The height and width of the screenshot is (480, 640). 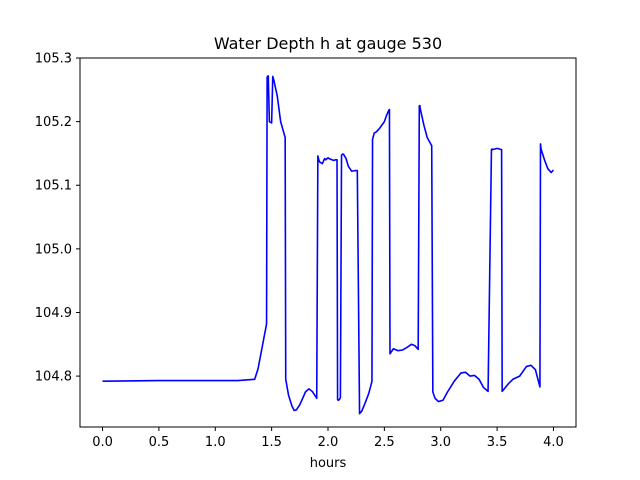 I want to click on y-axis: 104.8 104.9 105.0 105.1 105.2 105.3, so click(x=57, y=218).